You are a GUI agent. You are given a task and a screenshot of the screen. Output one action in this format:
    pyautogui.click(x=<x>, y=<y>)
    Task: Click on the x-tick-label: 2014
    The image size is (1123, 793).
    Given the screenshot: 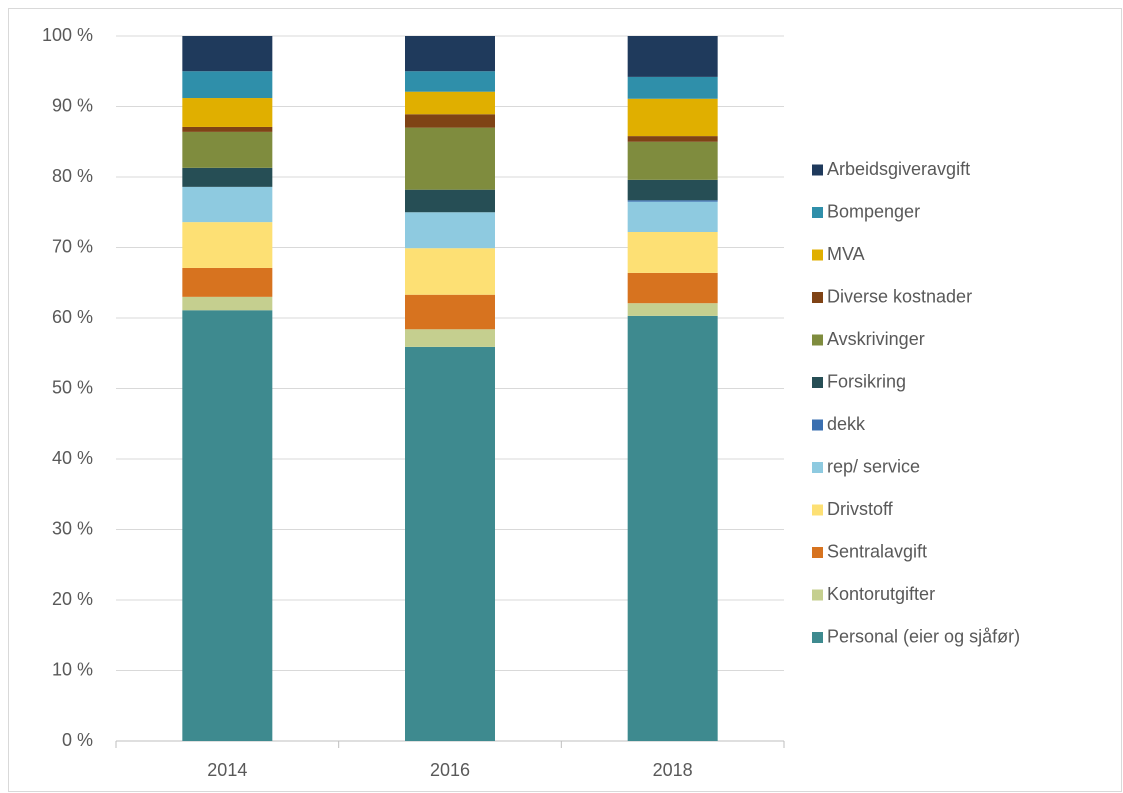 What is the action you would take?
    pyautogui.click(x=227, y=770)
    